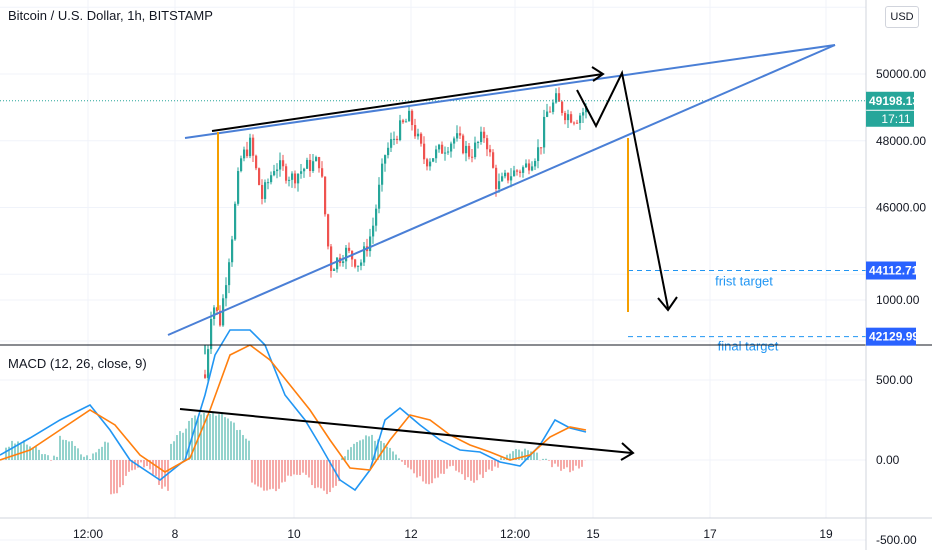 Image resolution: width=932 pixels, height=550 pixels. I want to click on current-price-label: 49198.13, so click(894, 101).